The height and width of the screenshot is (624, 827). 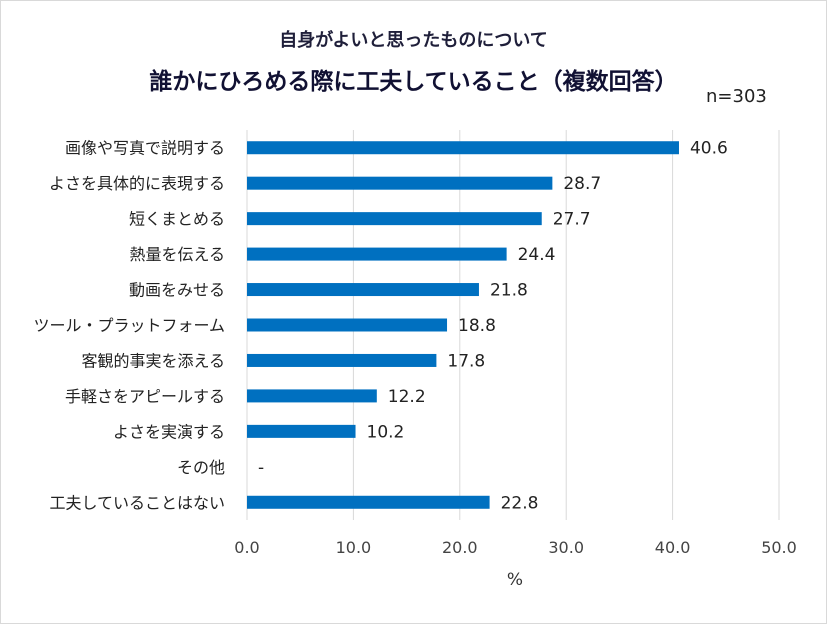 What do you see at coordinates (137, 502) in the screenshot?
I see `category-label: 工夫していることはない` at bounding box center [137, 502].